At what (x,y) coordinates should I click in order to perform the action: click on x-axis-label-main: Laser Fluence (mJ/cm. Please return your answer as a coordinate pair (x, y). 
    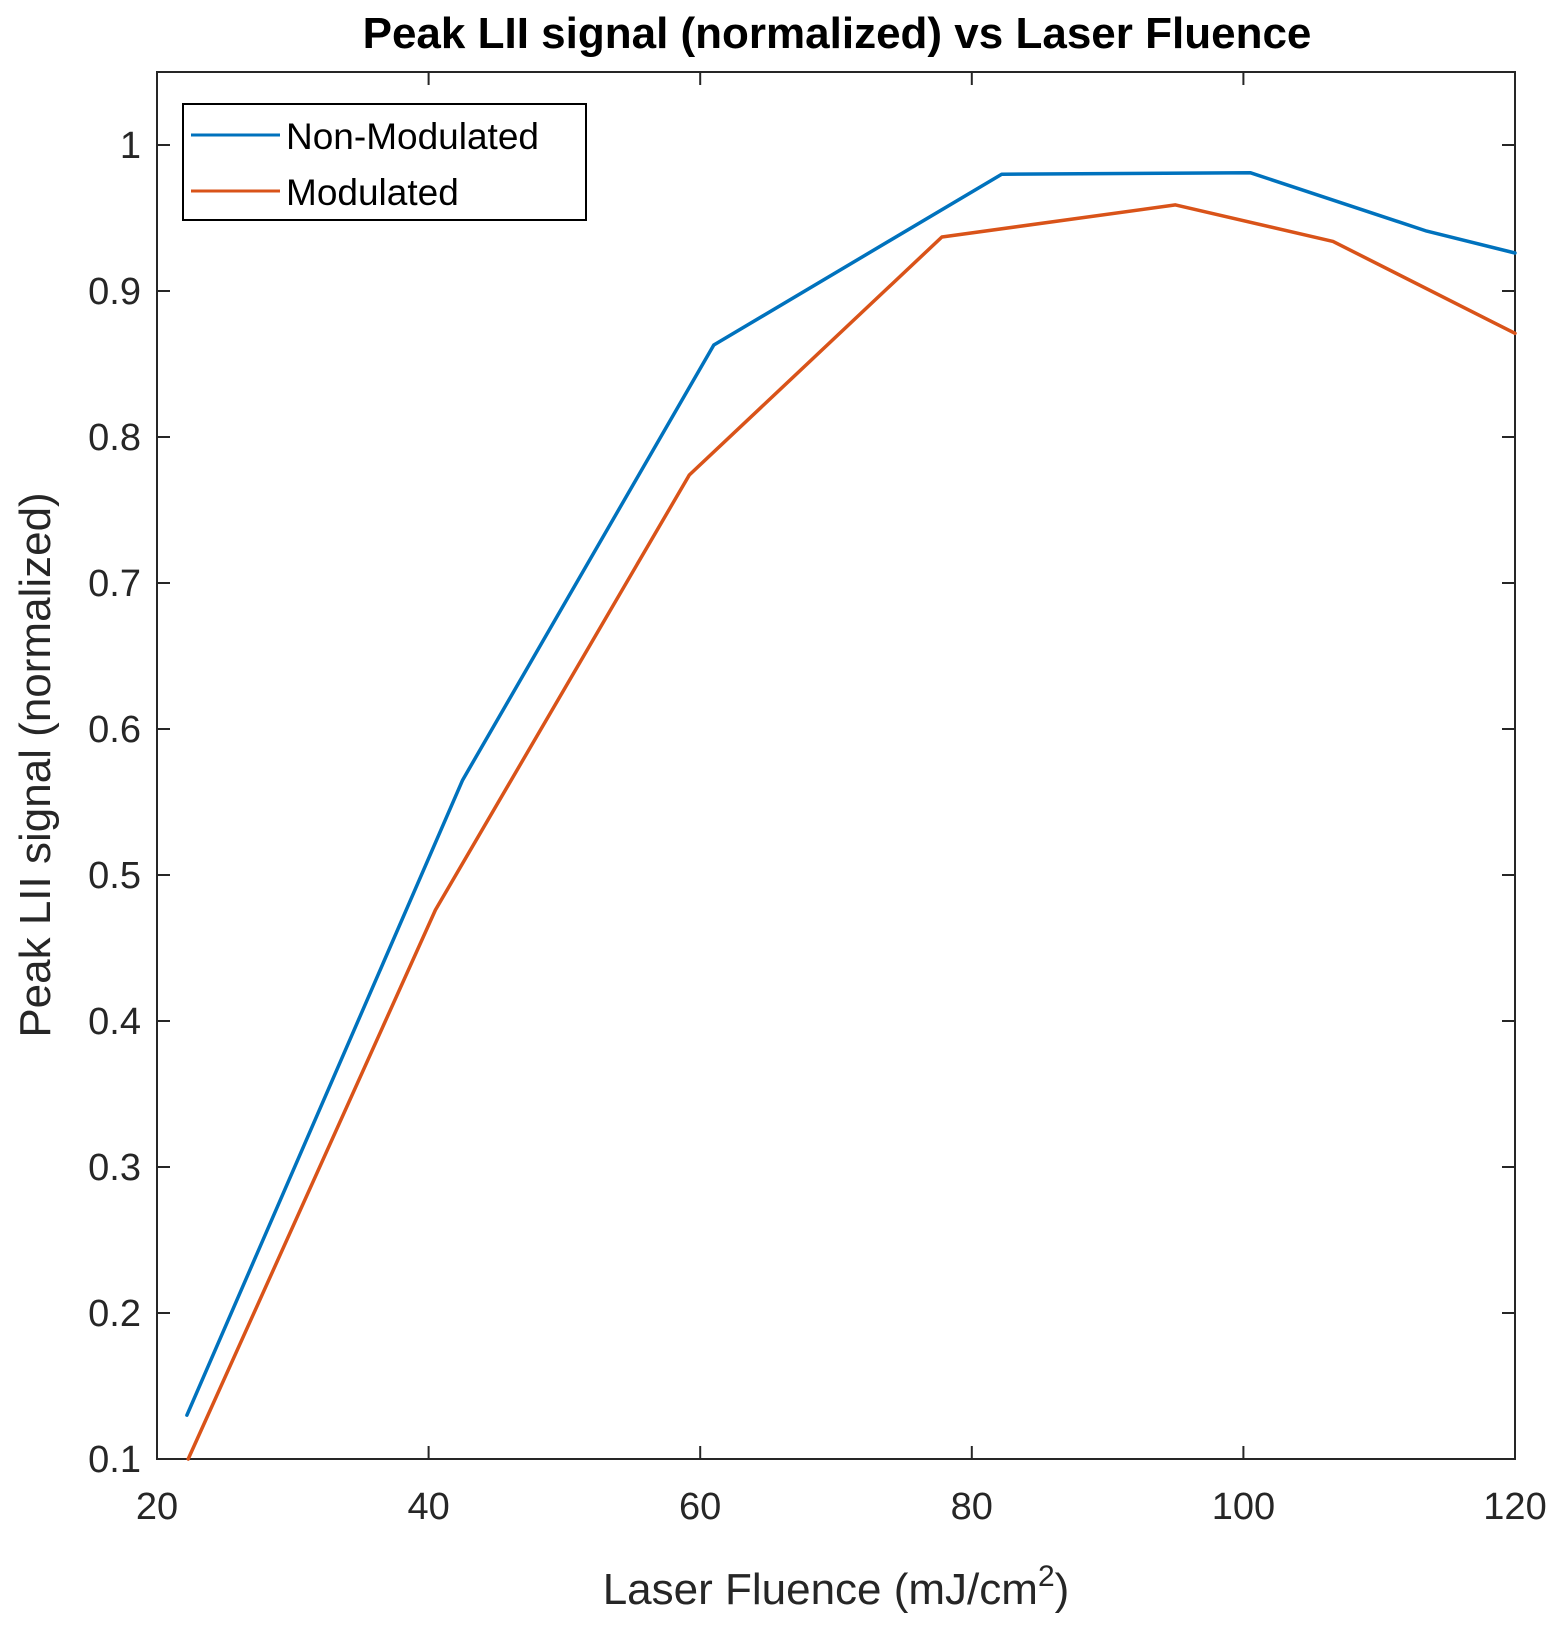
    Looking at the image, I should click on (820, 1589).